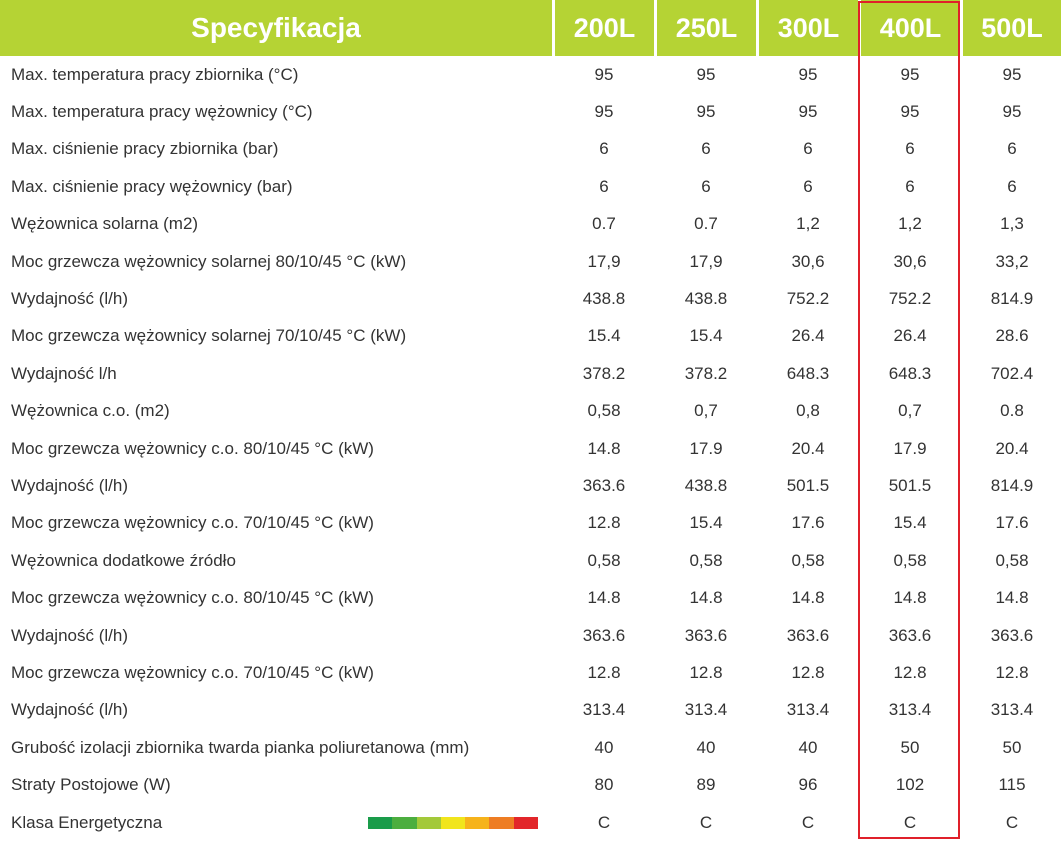 The width and height of the screenshot is (1061, 842). What do you see at coordinates (1012, 336) in the screenshot?
I see `cell-value: 28.6` at bounding box center [1012, 336].